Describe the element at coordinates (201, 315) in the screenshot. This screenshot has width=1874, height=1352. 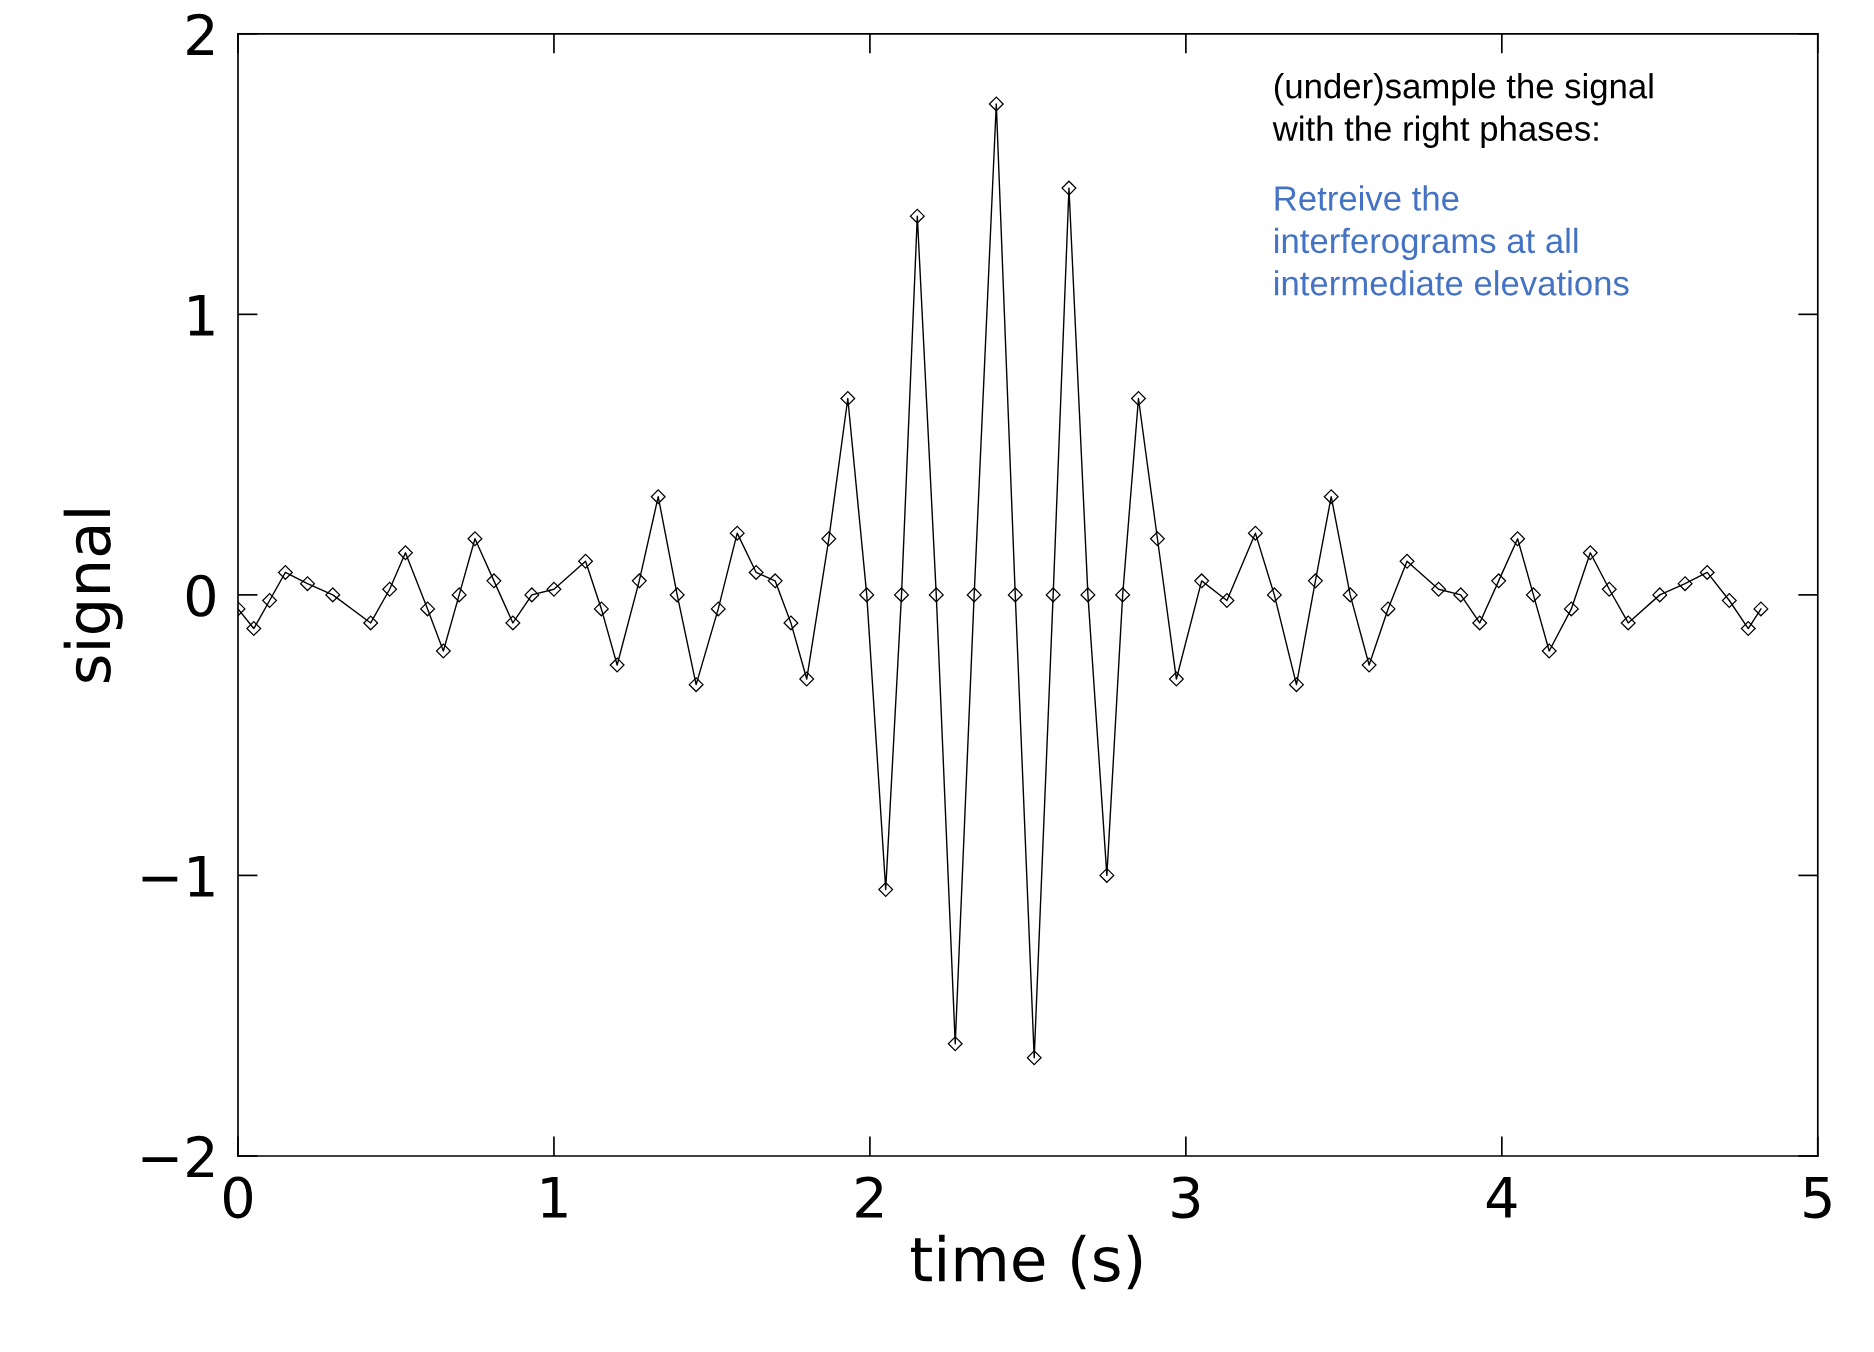
I see `y-tick-label: 1` at that location.